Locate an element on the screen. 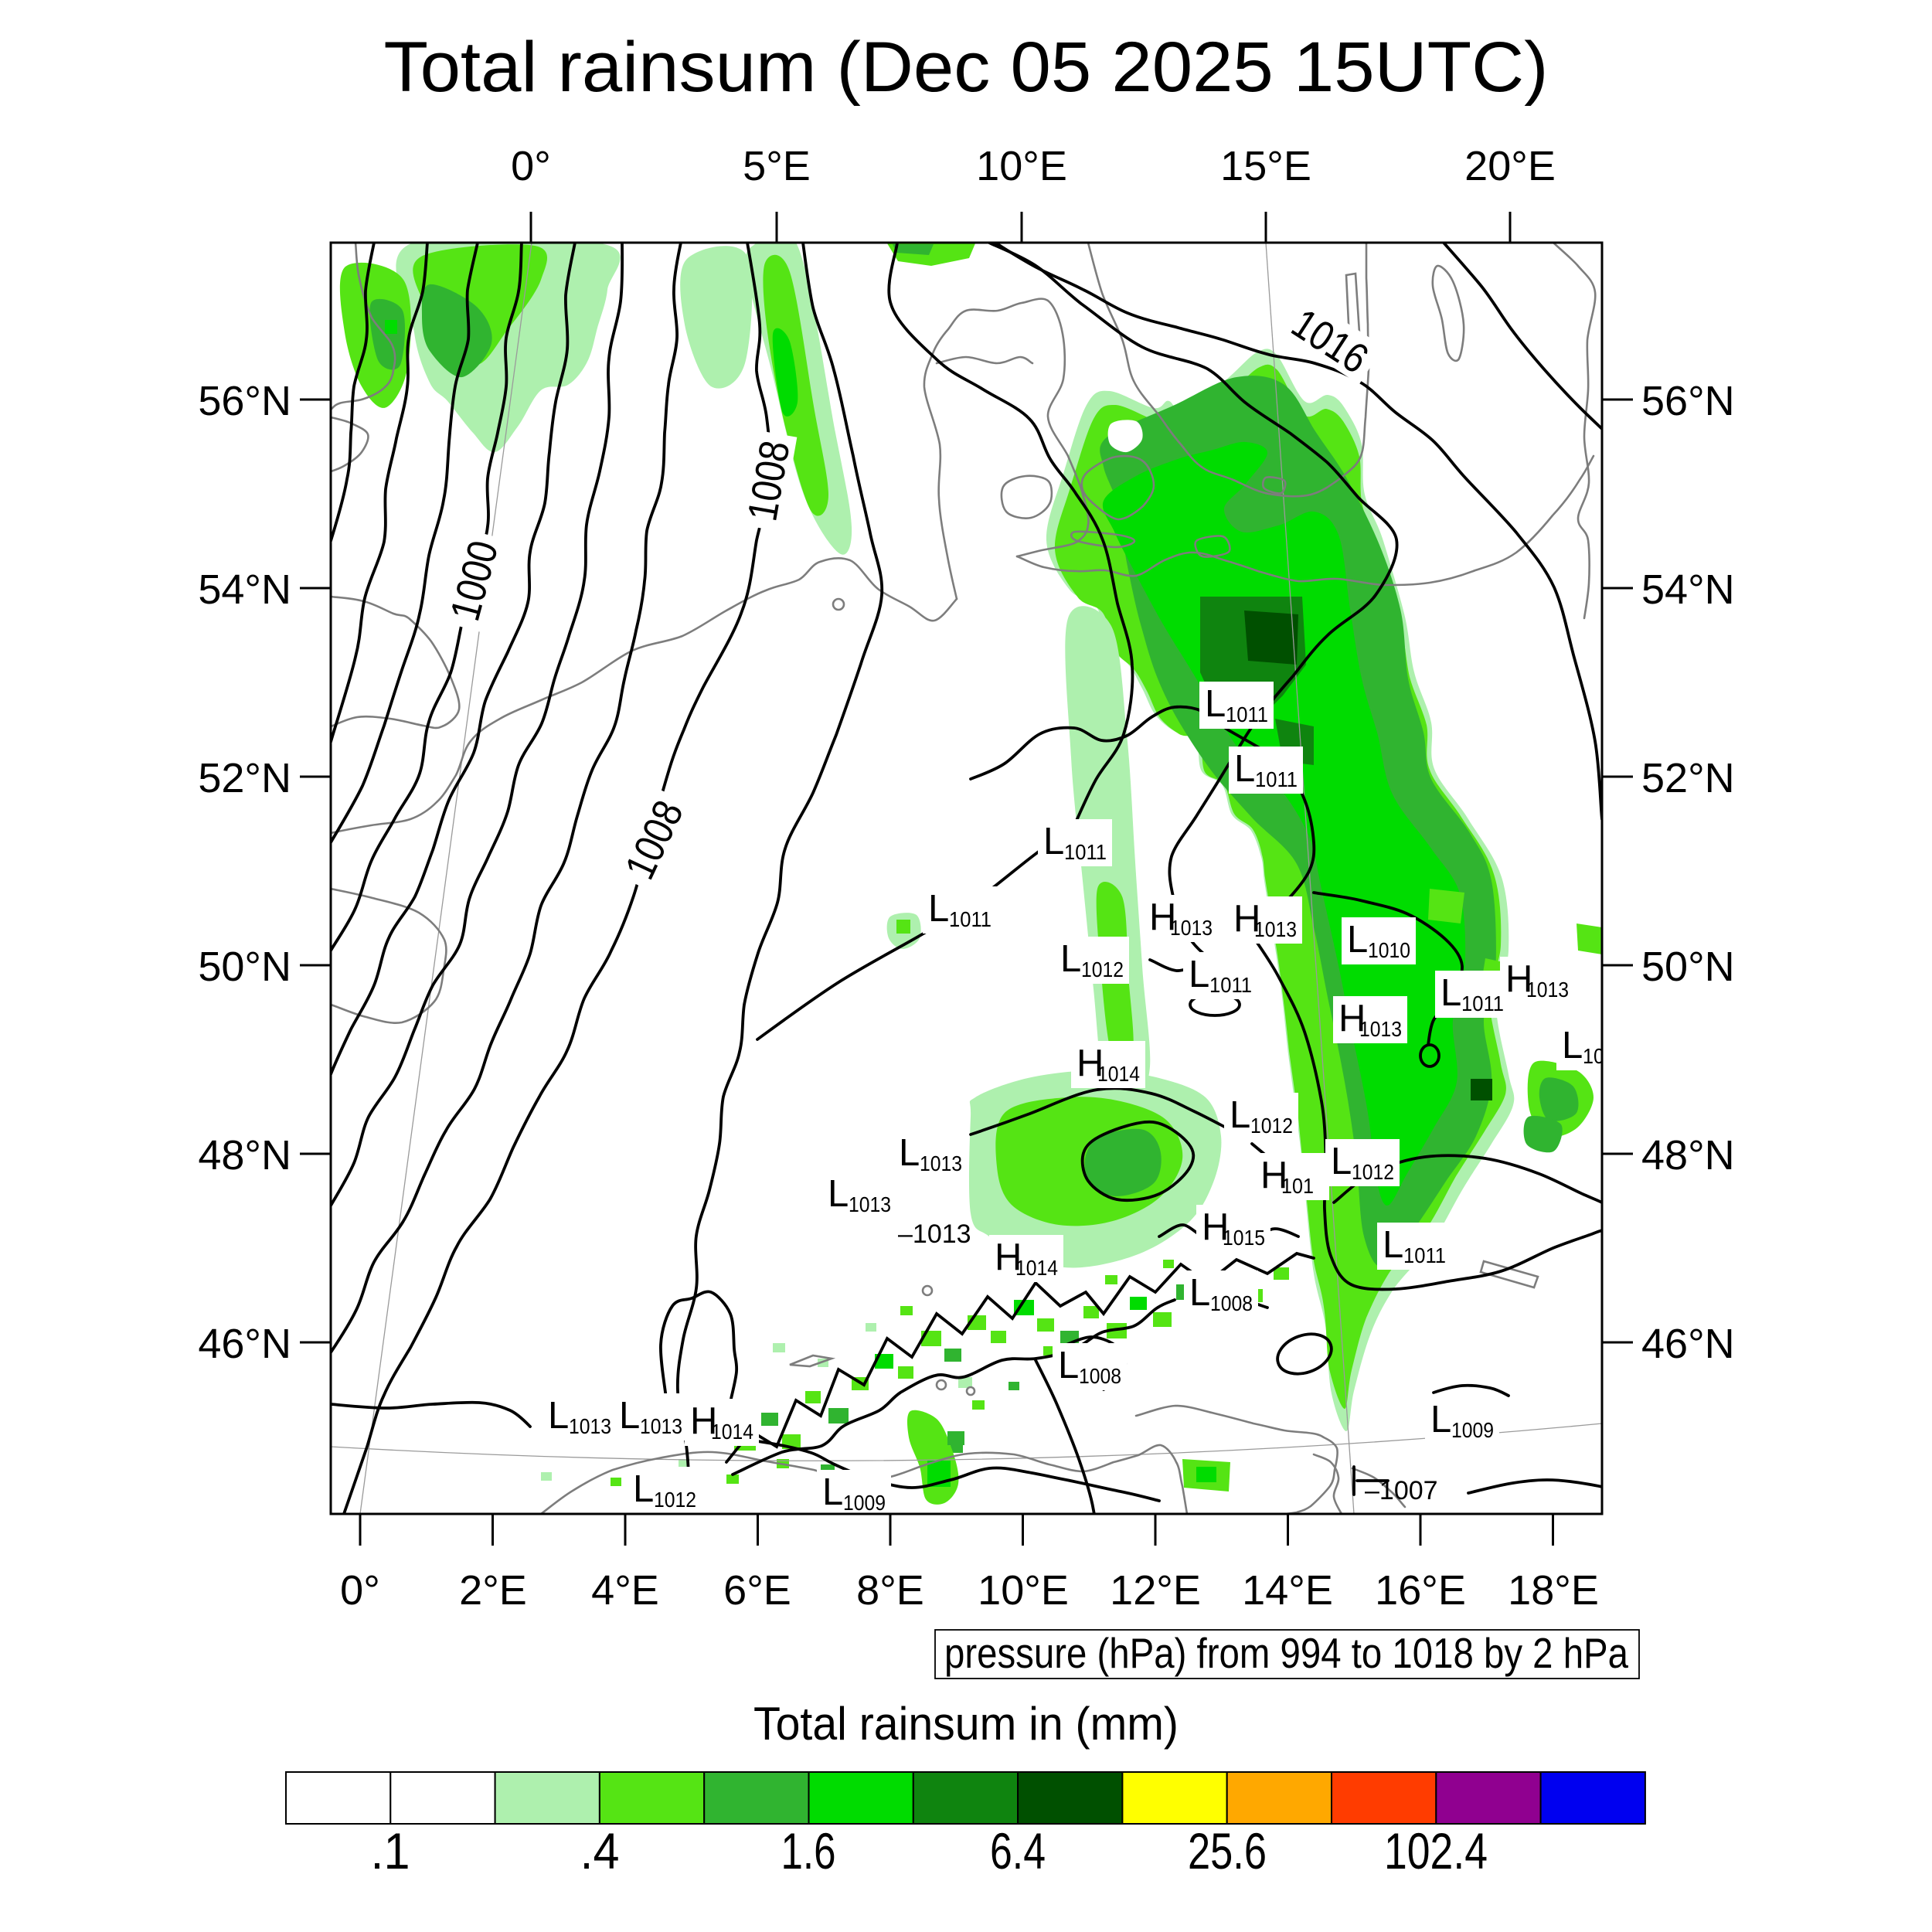 This screenshot has width=1932, height=1932. svg-text: .4 is located at coordinates (600, 1851).